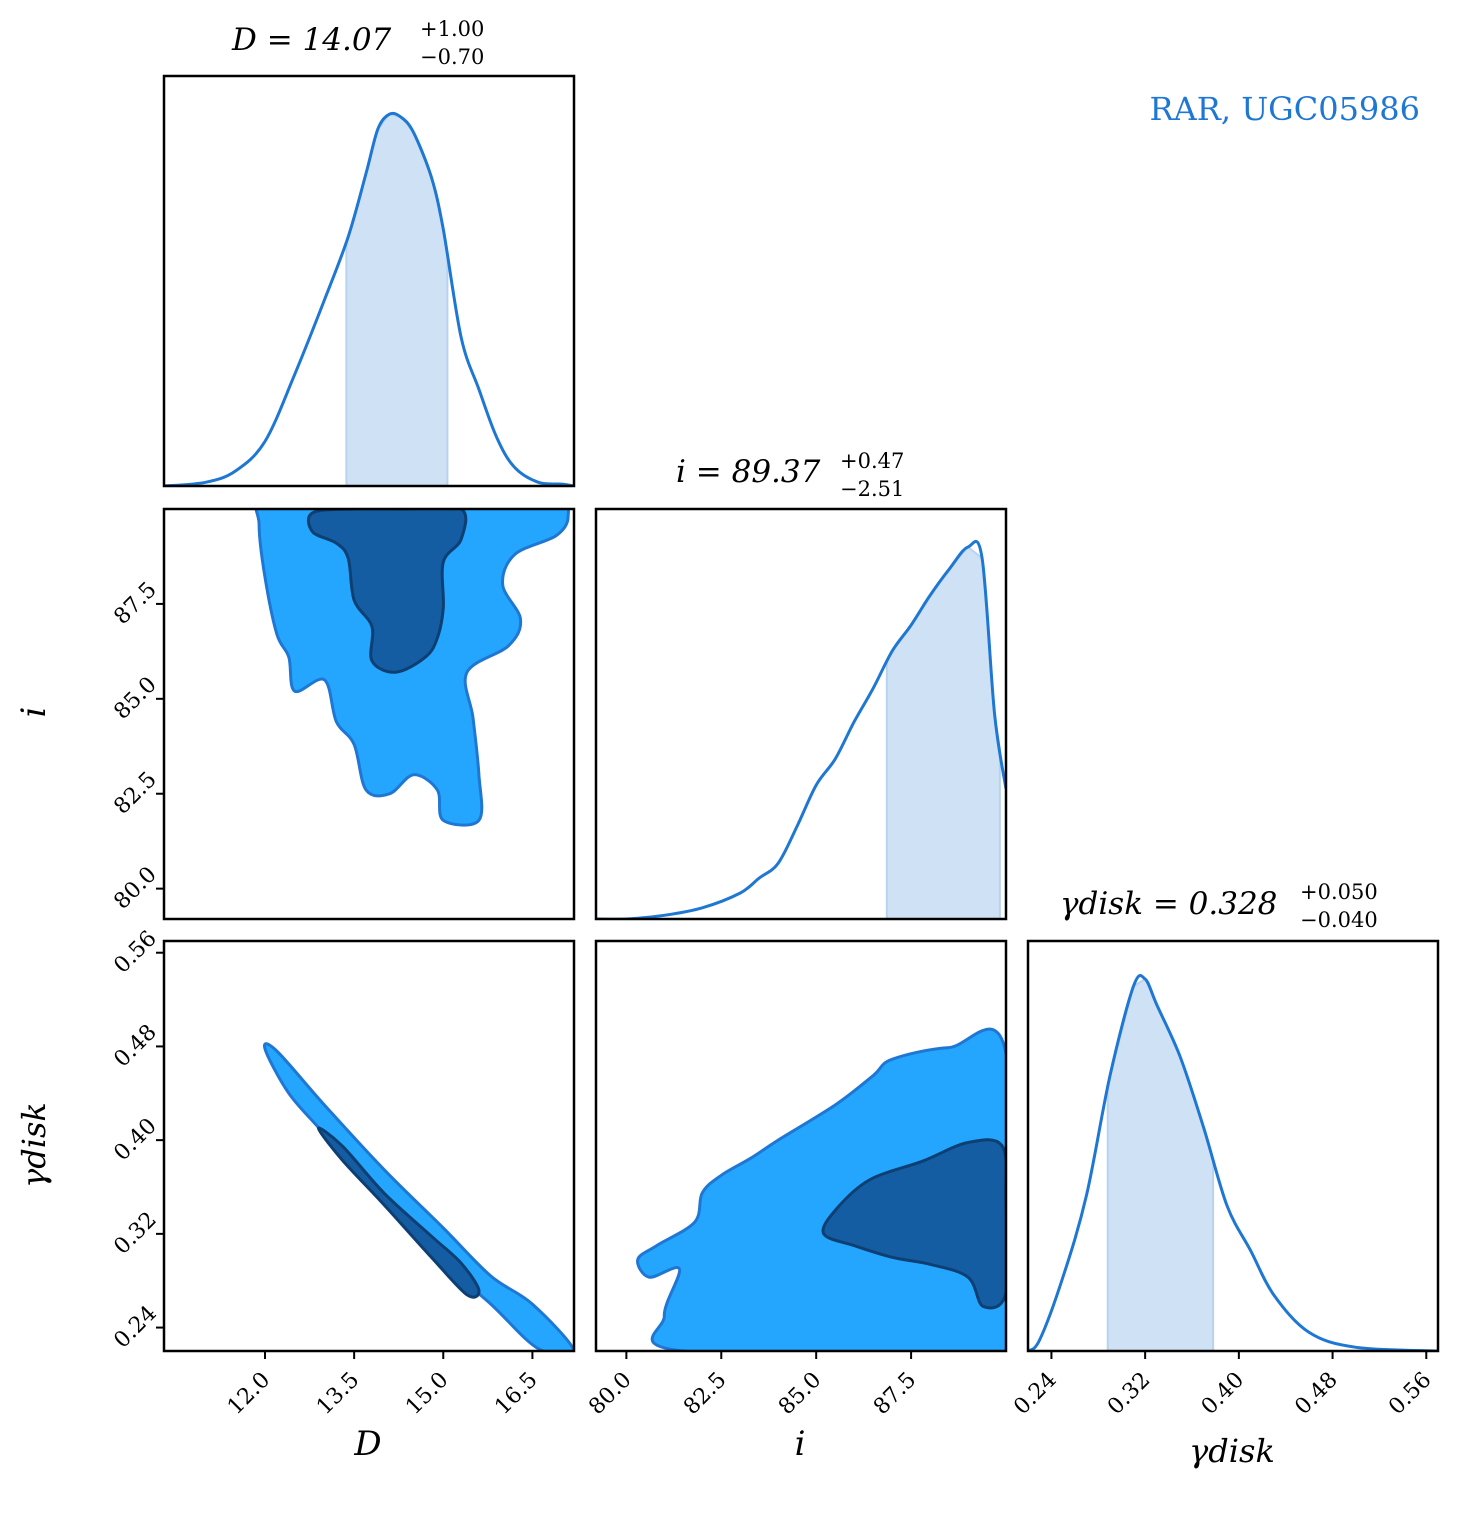  Describe the element at coordinates (872, 489) in the screenshot. I see `title-i-minus: −2.51` at that location.